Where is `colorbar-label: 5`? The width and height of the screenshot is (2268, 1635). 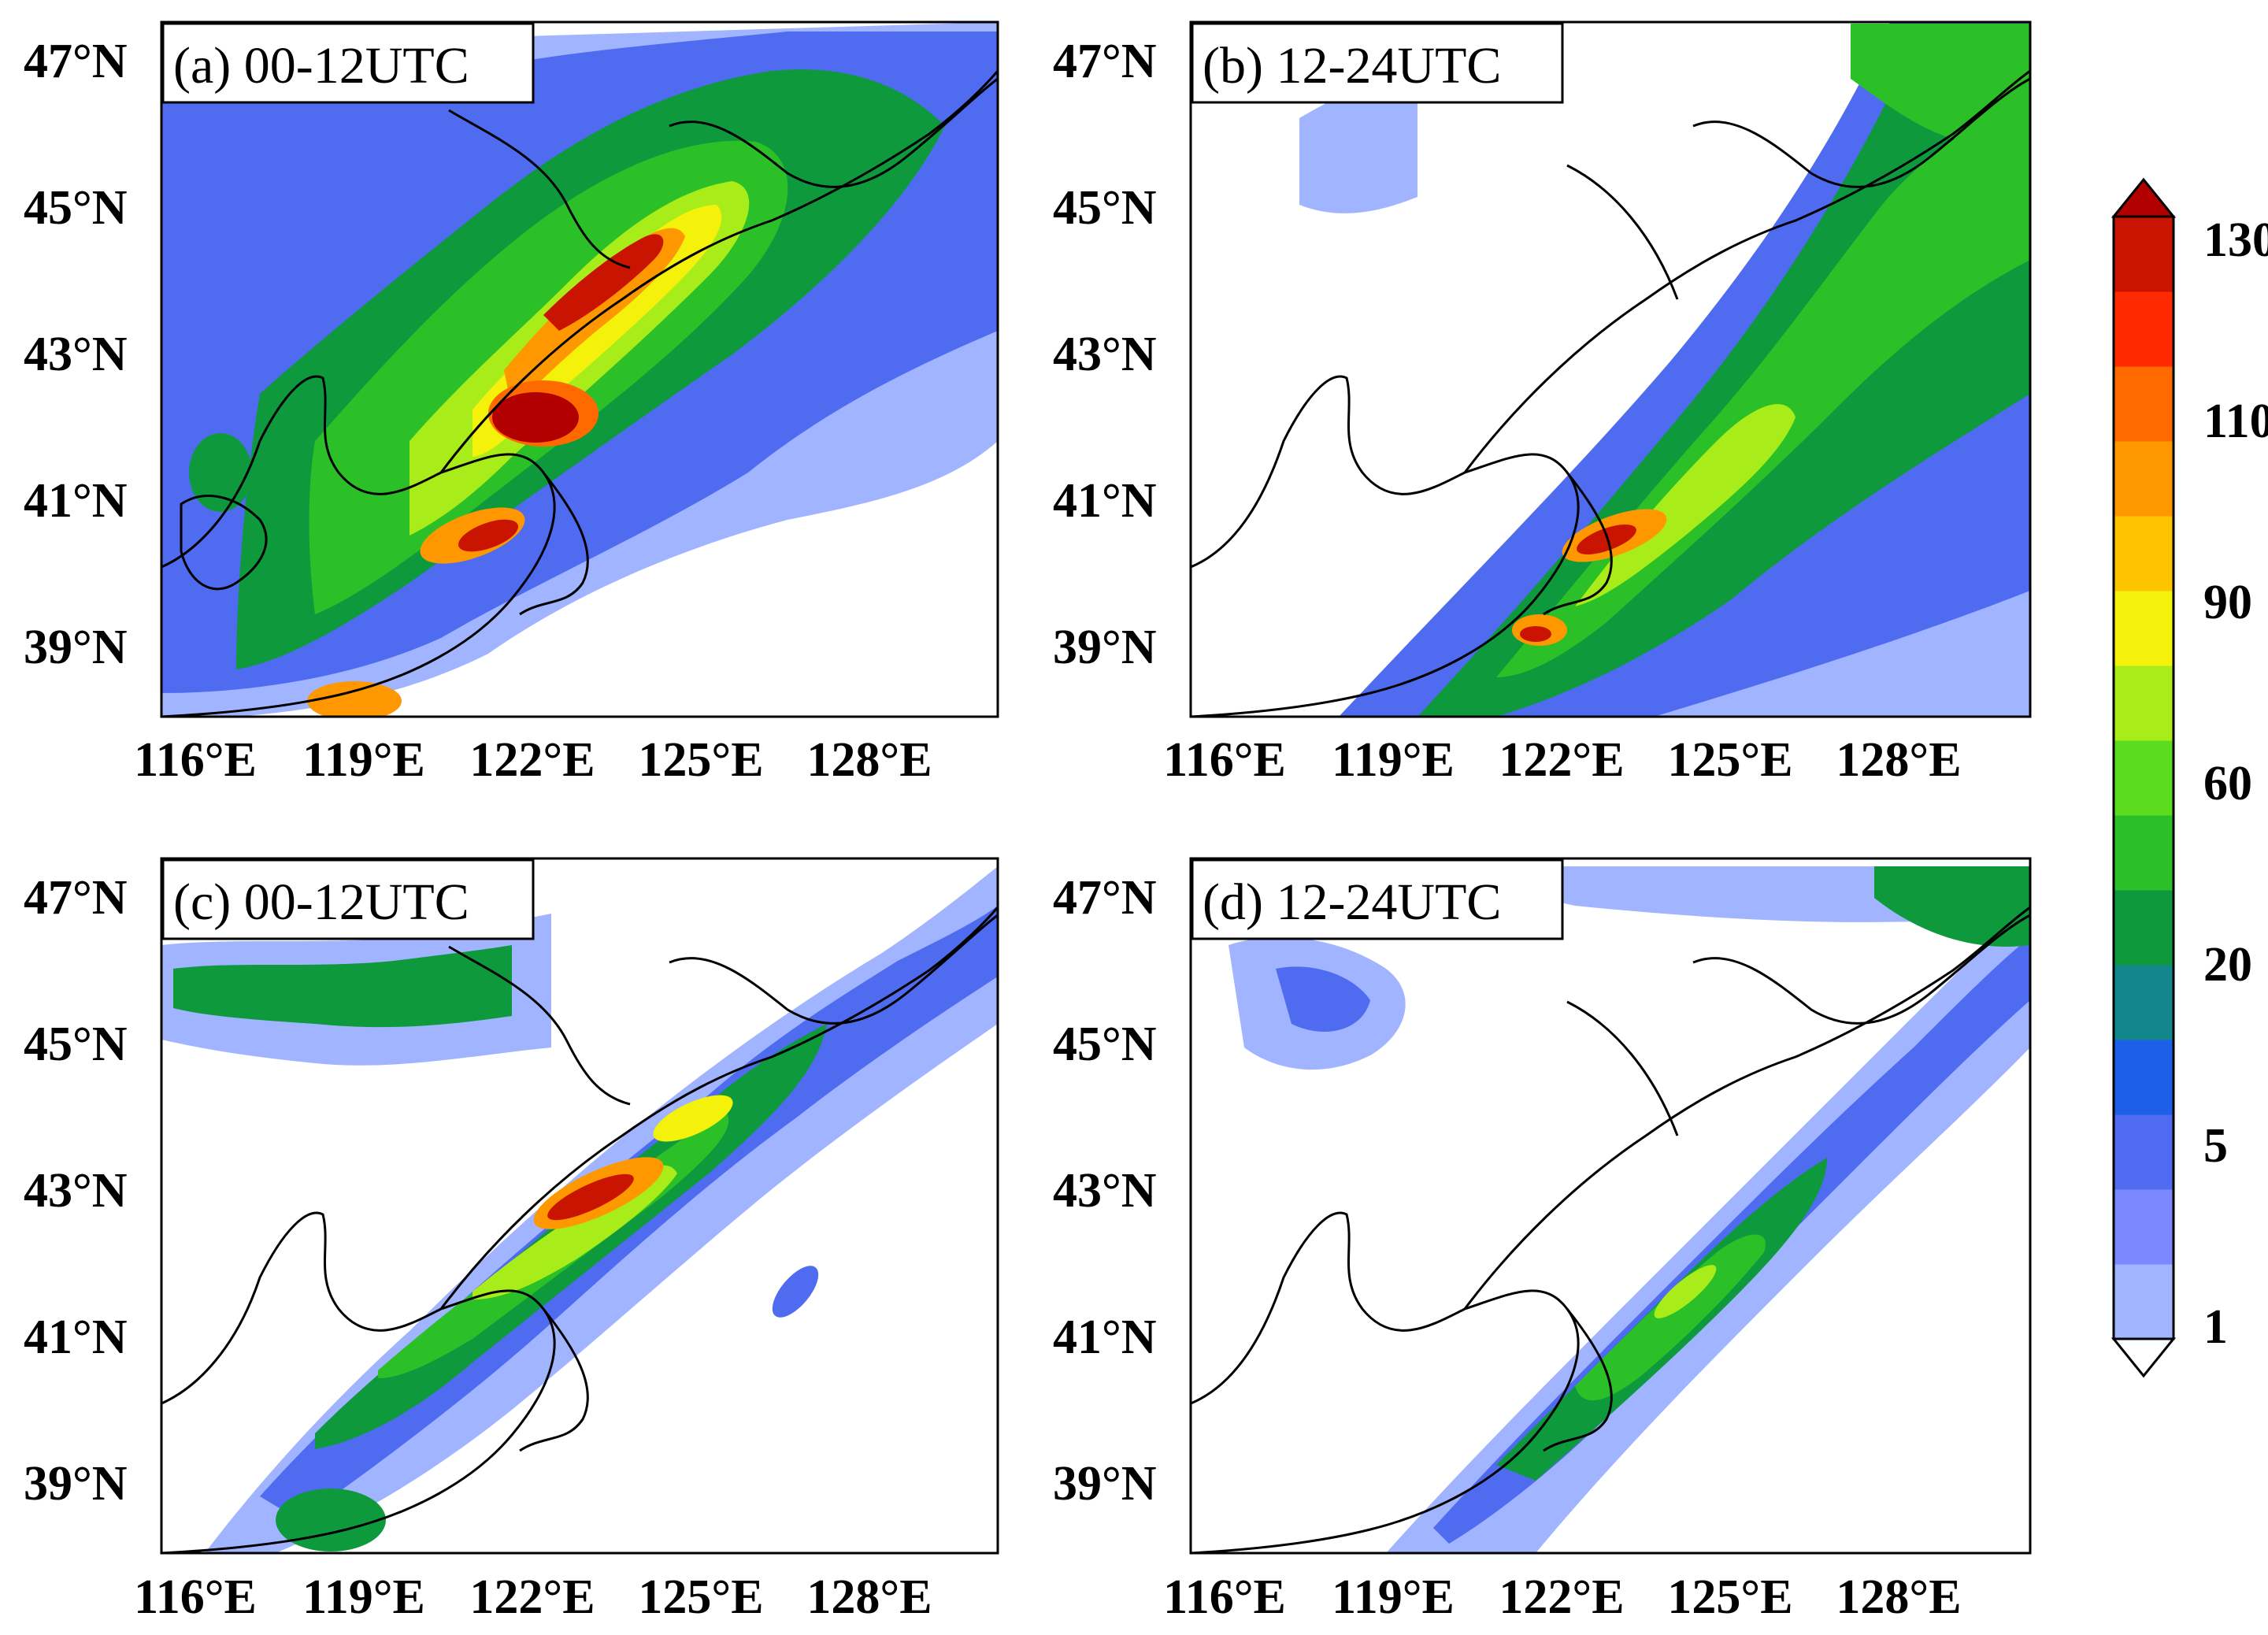
colorbar-label: 5 is located at coordinates (2215, 1146).